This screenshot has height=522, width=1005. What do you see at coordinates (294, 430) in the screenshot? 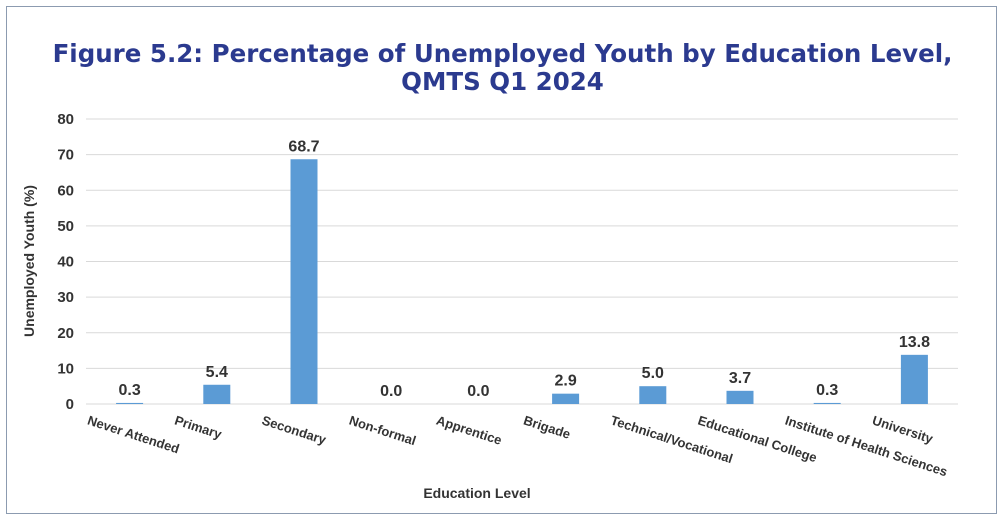
I see `x-tick-label: Secondary` at bounding box center [294, 430].